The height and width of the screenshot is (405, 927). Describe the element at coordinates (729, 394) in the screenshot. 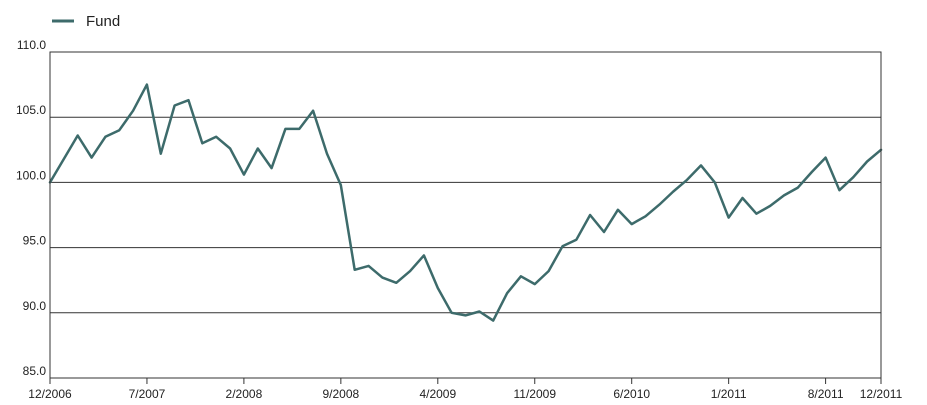

I see `x-tick-label: 1/2011` at that location.